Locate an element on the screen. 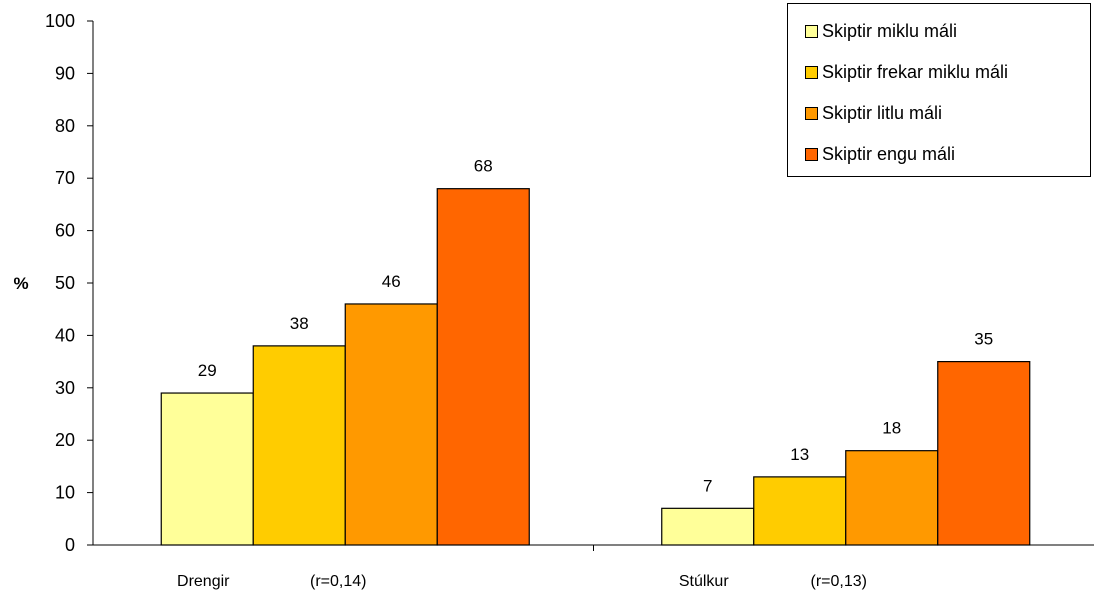 This screenshot has height=590, width=1094. data-label: 13 is located at coordinates (799, 454).